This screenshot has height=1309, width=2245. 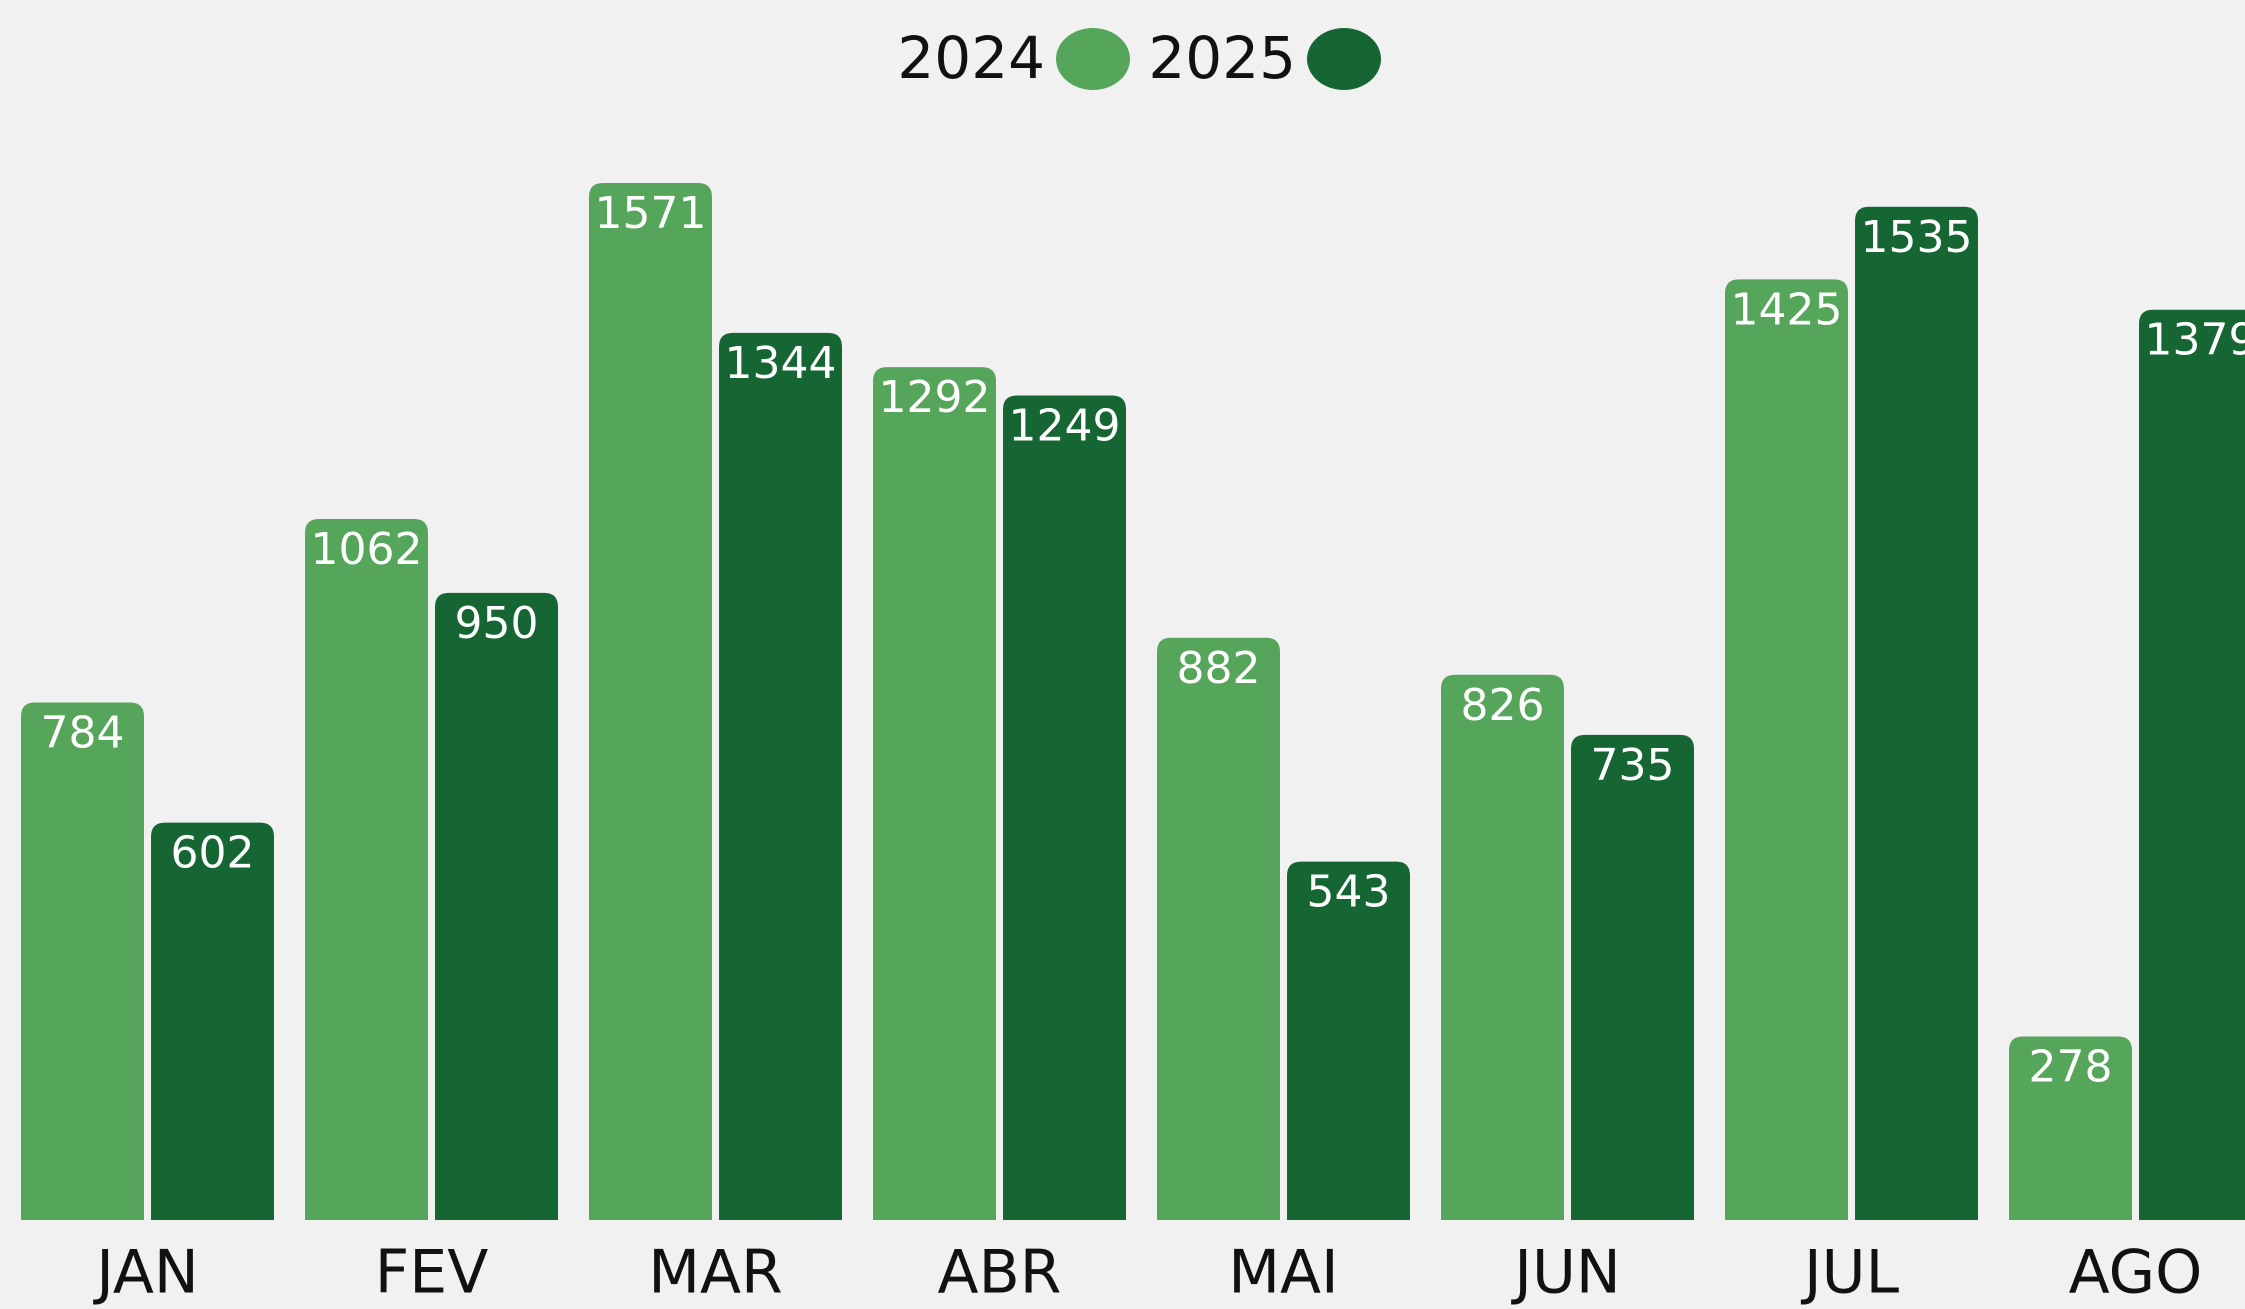 I want to click on value-label: 784, so click(x=83, y=732).